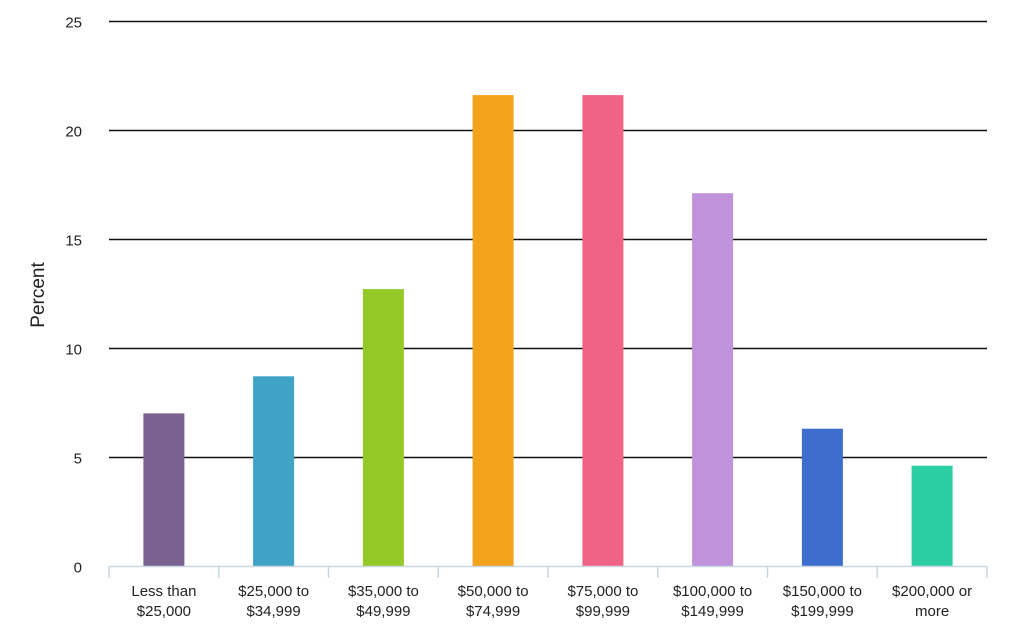  What do you see at coordinates (73, 241) in the screenshot?
I see `y-tick-label: 15` at bounding box center [73, 241].